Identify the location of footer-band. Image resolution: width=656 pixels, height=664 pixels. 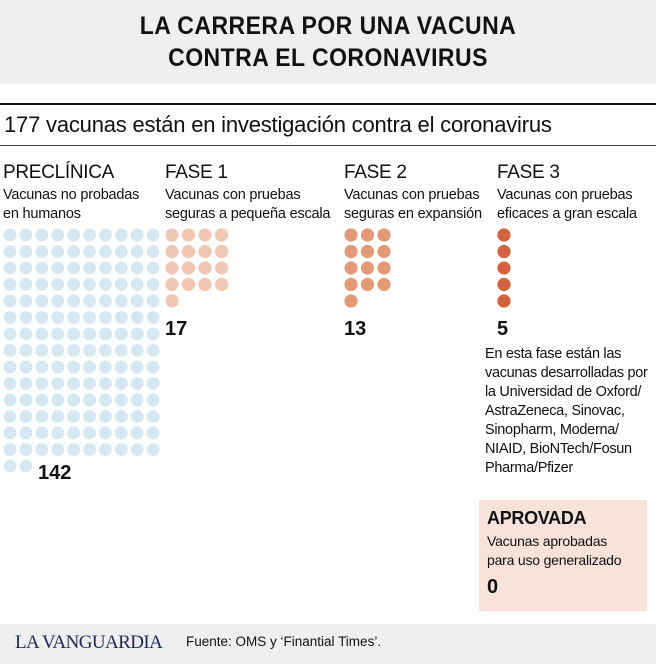
(328, 644).